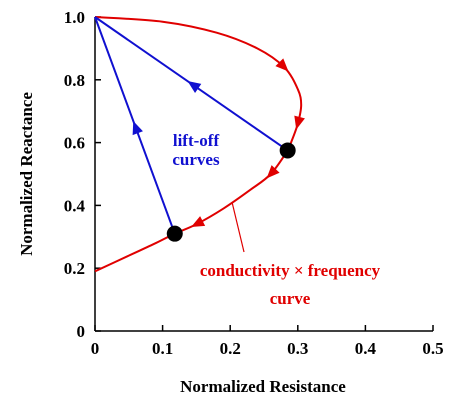  I want to click on x-tick-label: 0.3, so click(297, 348).